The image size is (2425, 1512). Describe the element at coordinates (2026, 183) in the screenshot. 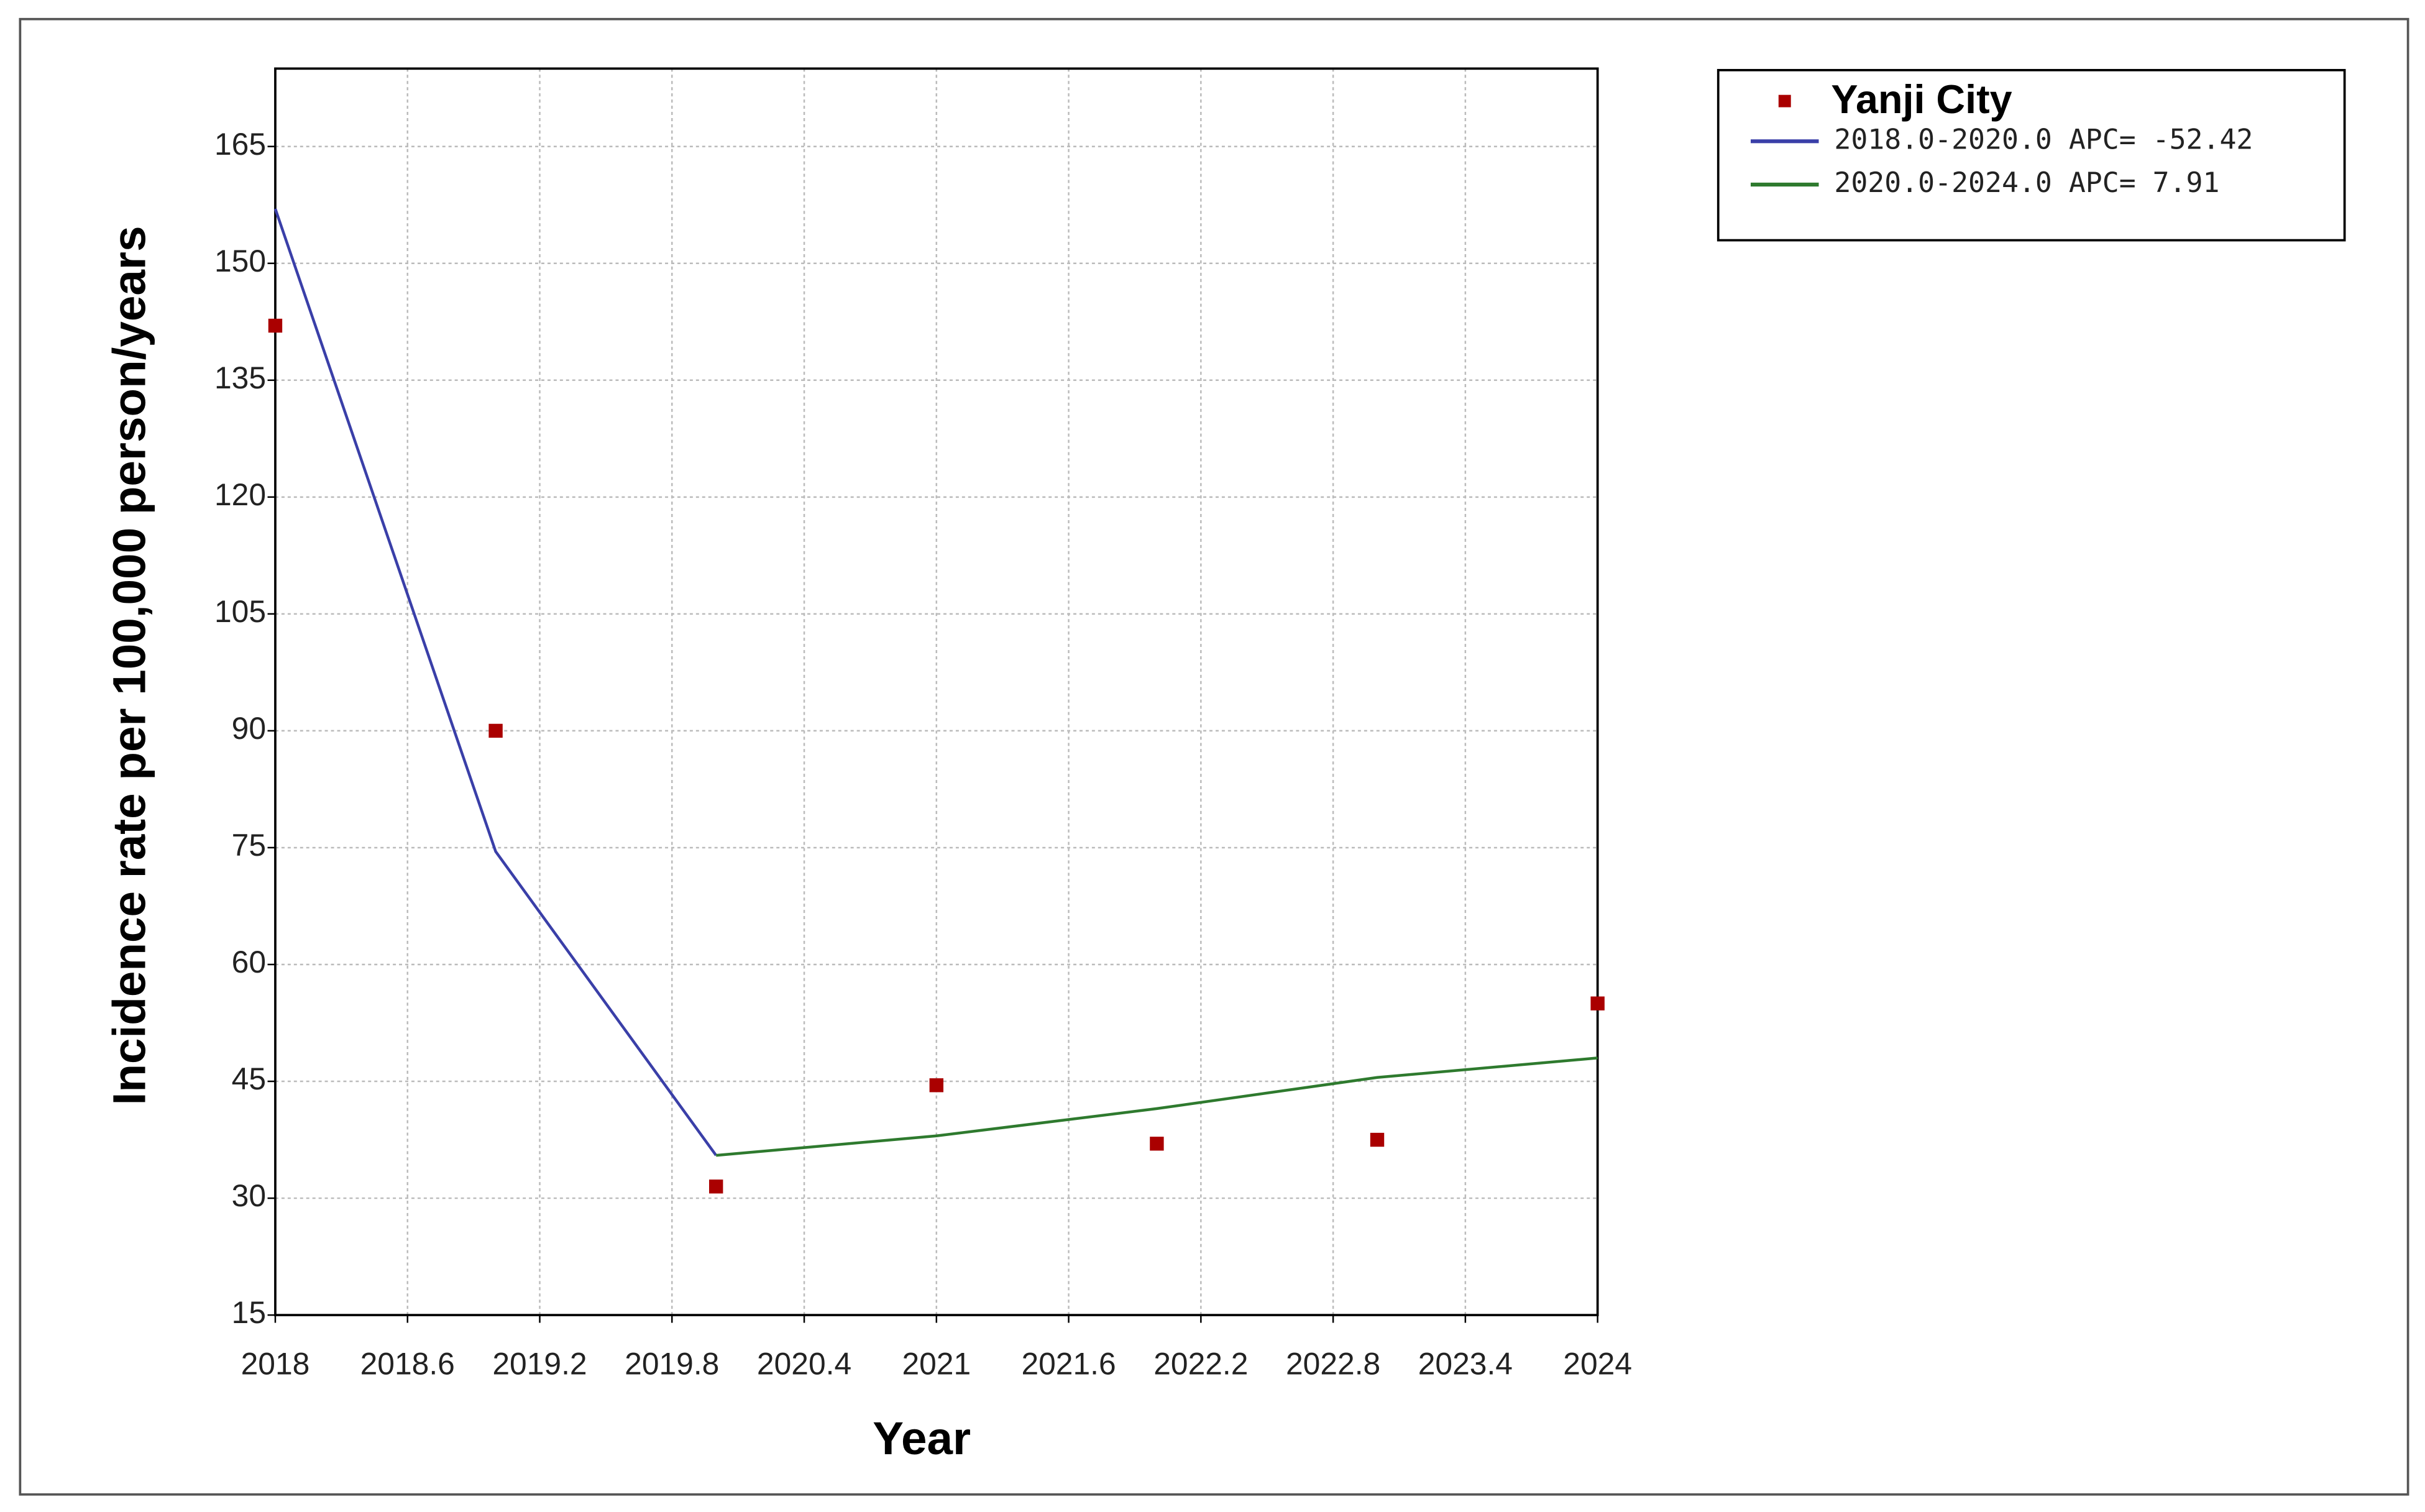

I see `legend-label: 2020.0-2024.0 APC= 7.91` at that location.